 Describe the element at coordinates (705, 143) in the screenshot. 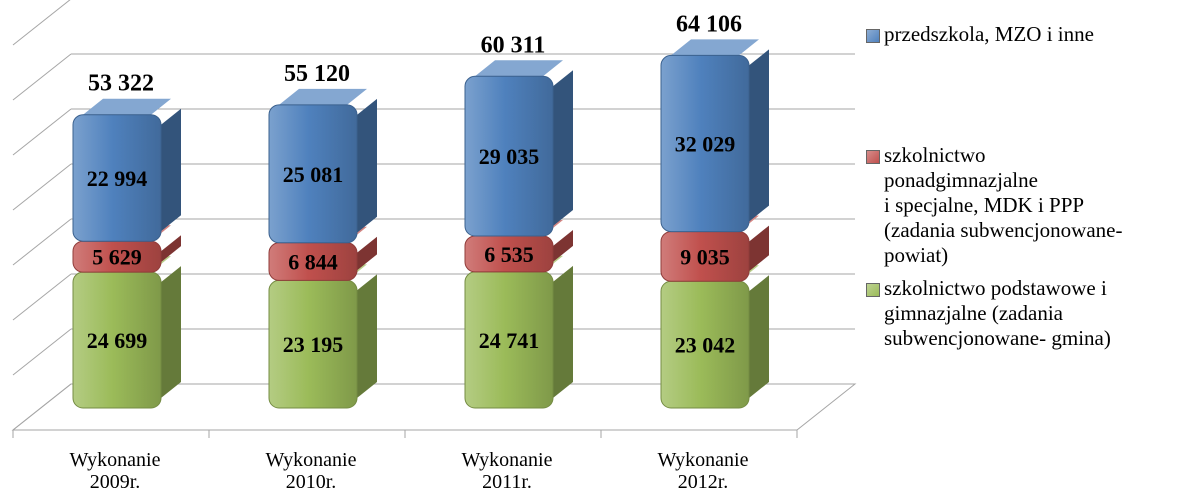

I see `bar-value-label: 32 029` at that location.